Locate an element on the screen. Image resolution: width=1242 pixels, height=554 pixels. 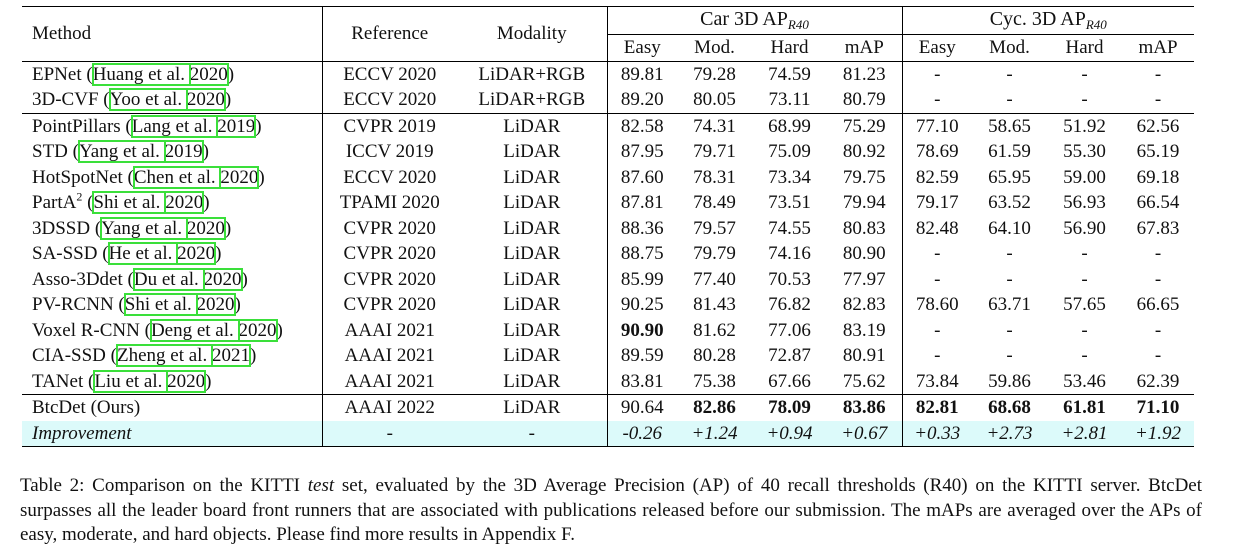
car-value-cell: 79.79 is located at coordinates (714, 253).